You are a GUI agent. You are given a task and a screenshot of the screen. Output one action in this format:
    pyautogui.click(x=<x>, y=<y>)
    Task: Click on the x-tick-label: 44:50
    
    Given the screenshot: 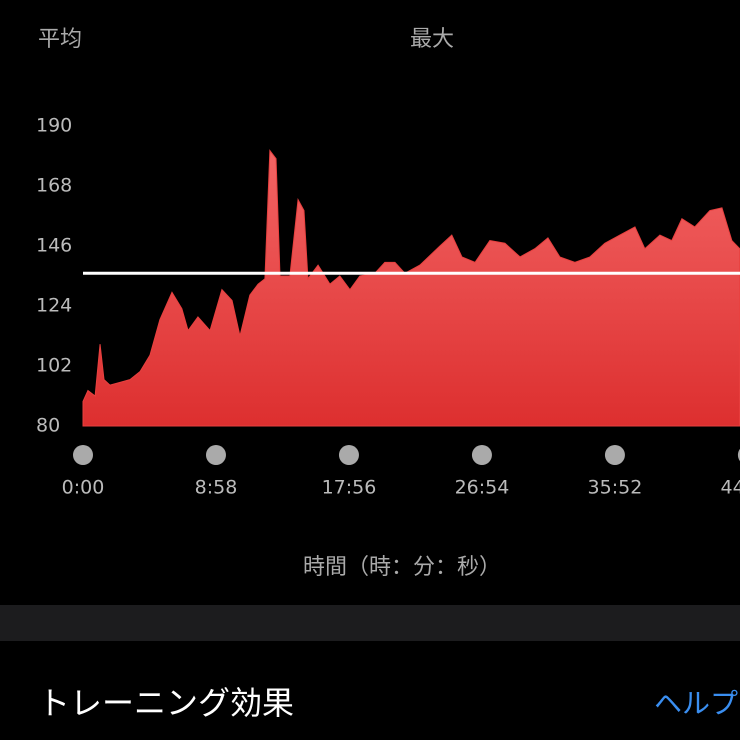 What is the action you would take?
    pyautogui.click(x=730, y=488)
    